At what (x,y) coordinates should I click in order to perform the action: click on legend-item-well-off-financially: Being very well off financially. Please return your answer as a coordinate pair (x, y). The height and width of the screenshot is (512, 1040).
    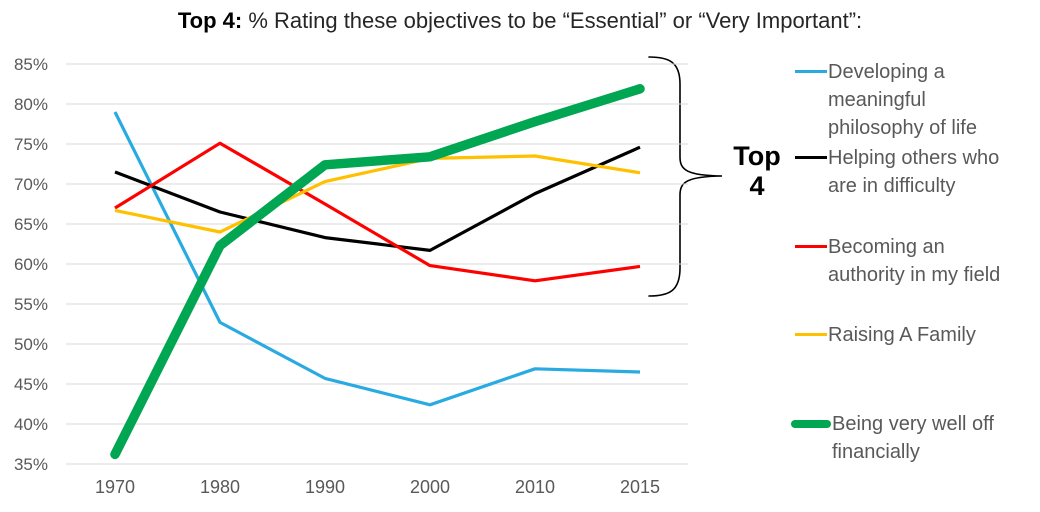
    Looking at the image, I should click on (907, 438).